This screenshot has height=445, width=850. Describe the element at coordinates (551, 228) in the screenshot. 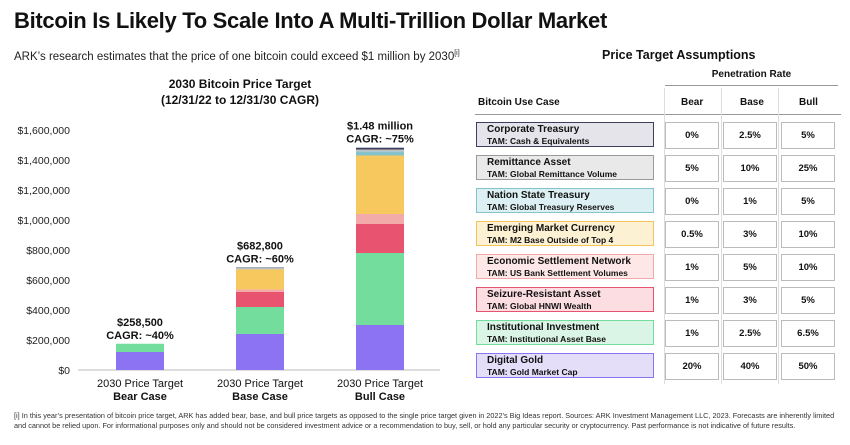

I see `use-case-name: Emerging Market Currency` at that location.